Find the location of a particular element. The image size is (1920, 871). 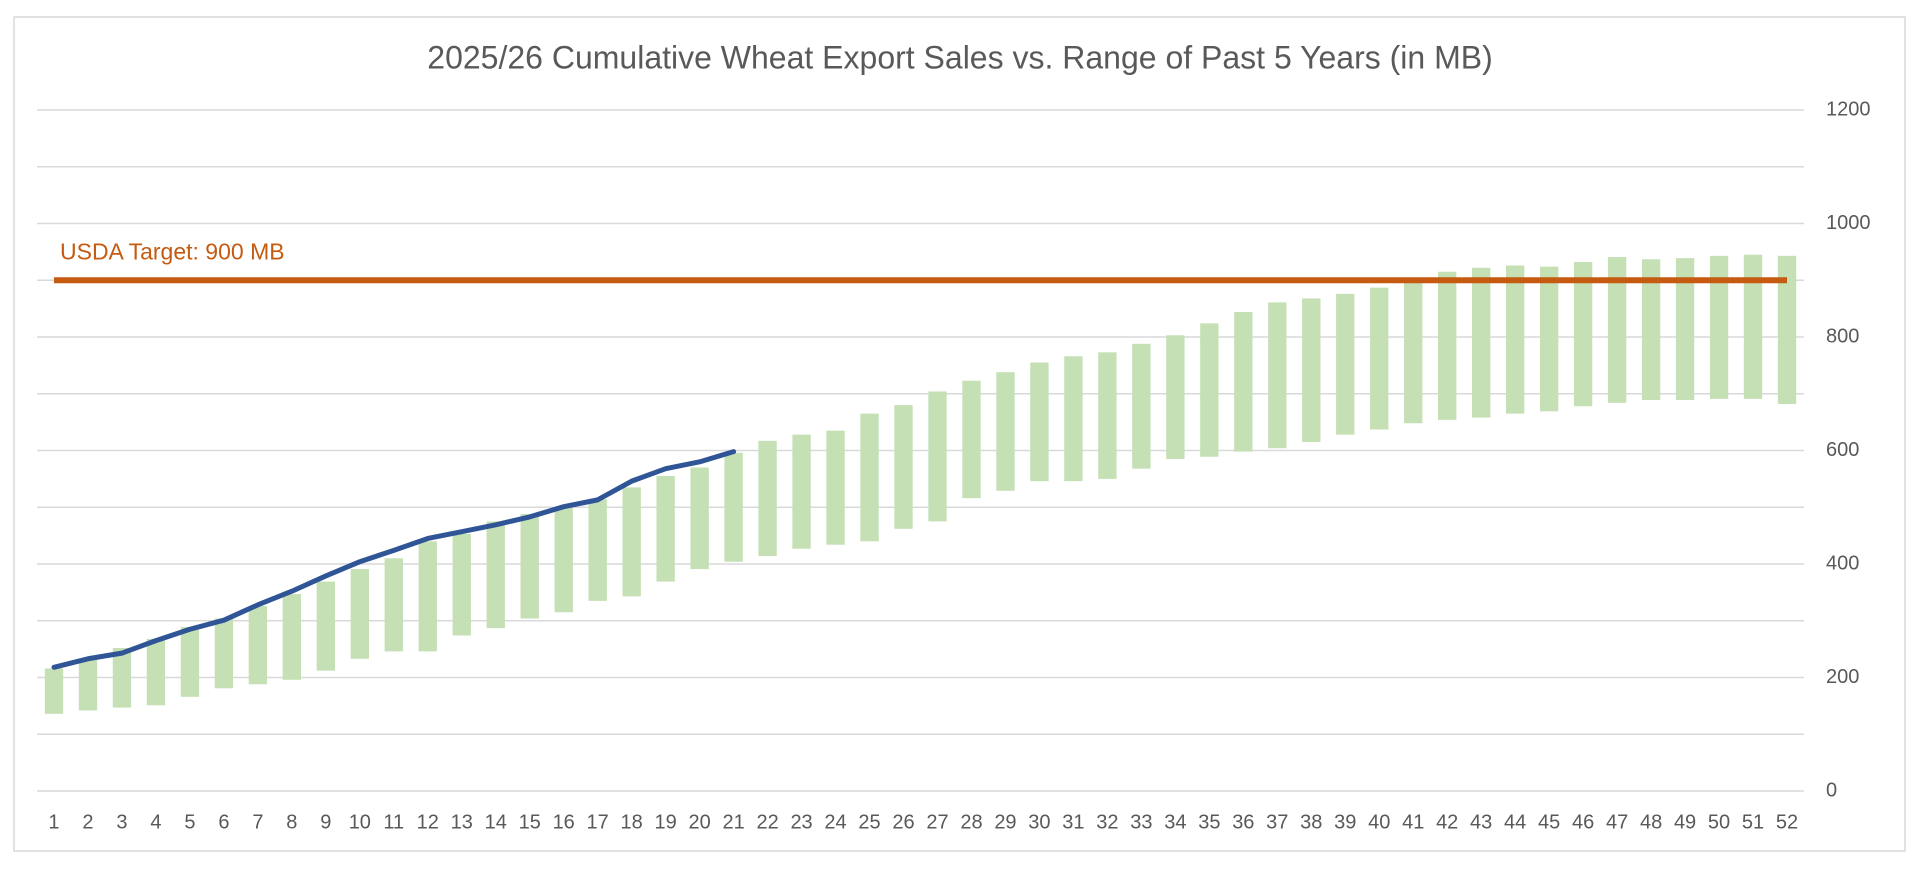

x-tick-label: 21 is located at coordinates (733, 822).